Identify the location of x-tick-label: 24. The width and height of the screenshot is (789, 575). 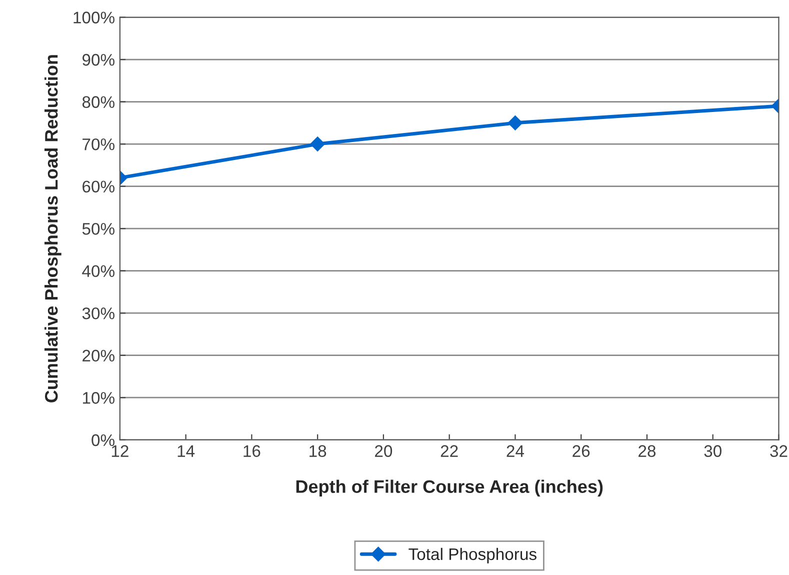
(515, 451).